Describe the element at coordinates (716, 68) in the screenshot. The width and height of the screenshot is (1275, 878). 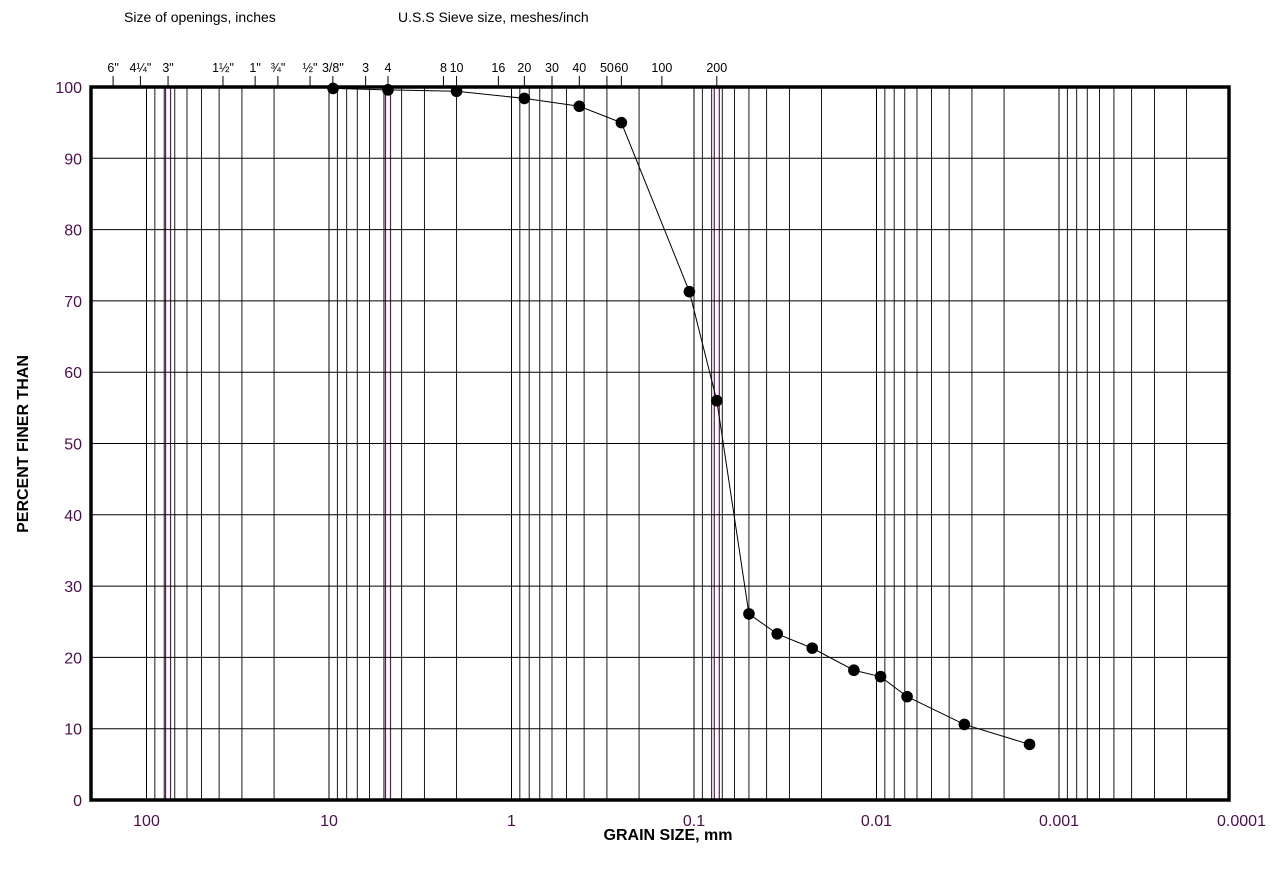
I see `sieve-size-label: 200` at that location.